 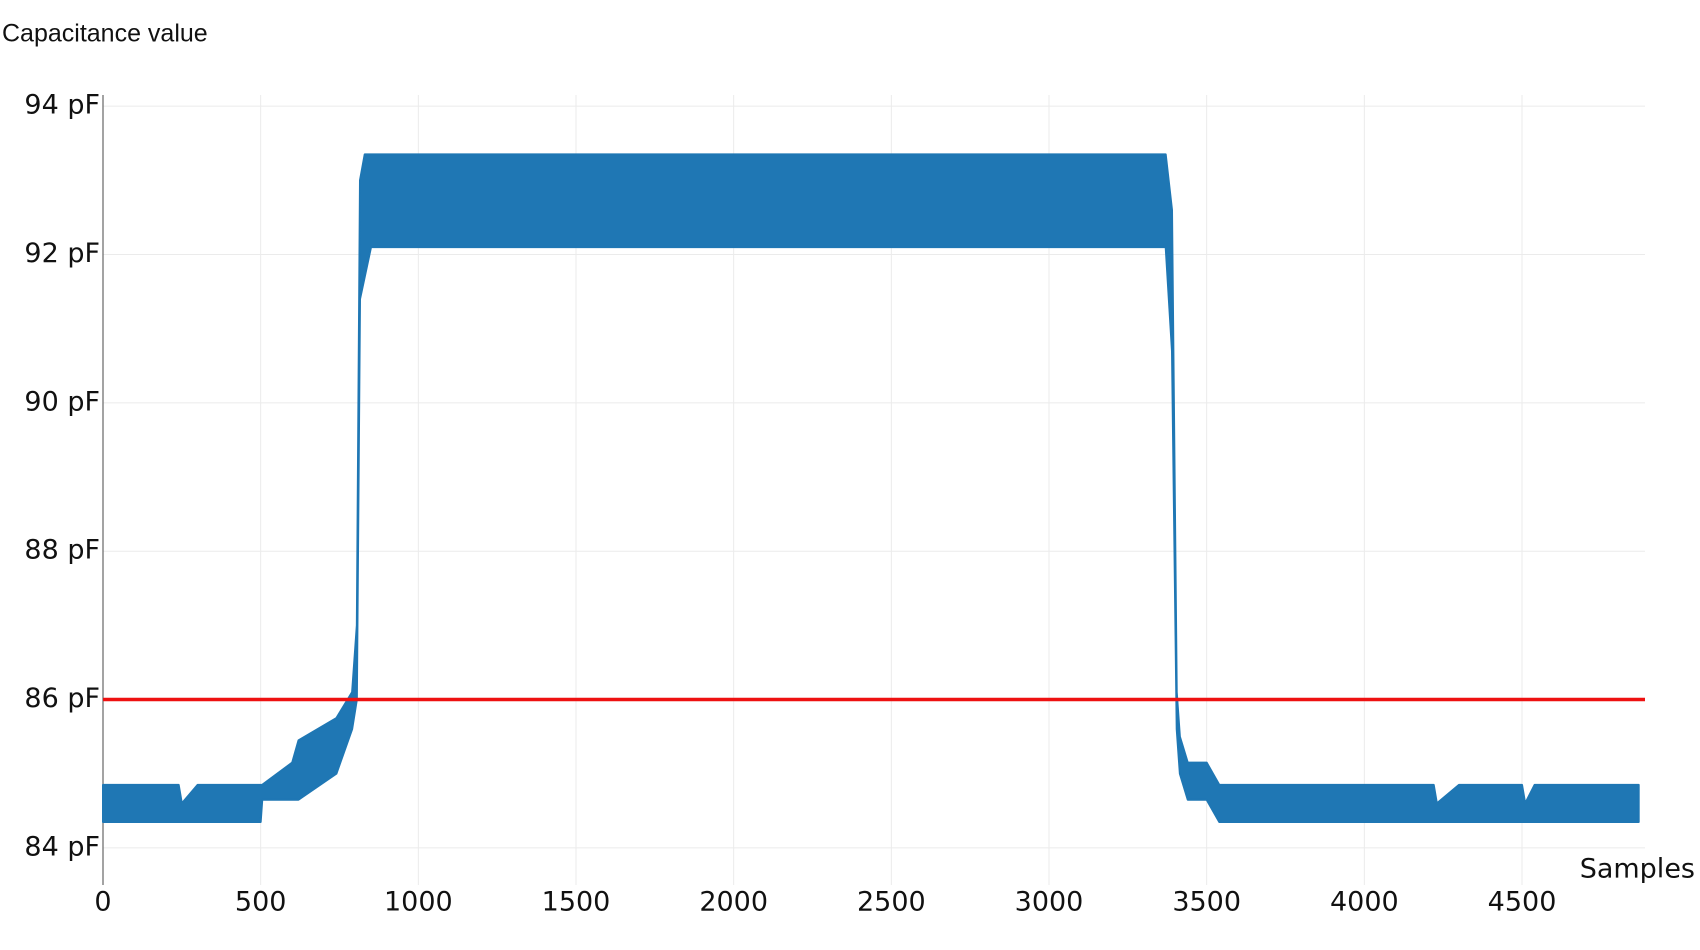 What do you see at coordinates (1206, 902) in the screenshot?
I see `x-tick-label: 3500` at bounding box center [1206, 902].